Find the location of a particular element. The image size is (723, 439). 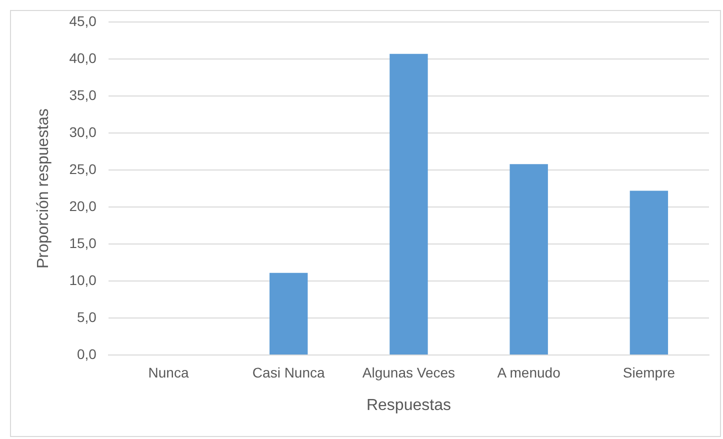

x-tick-label: Algunas Veces is located at coordinates (409, 372).